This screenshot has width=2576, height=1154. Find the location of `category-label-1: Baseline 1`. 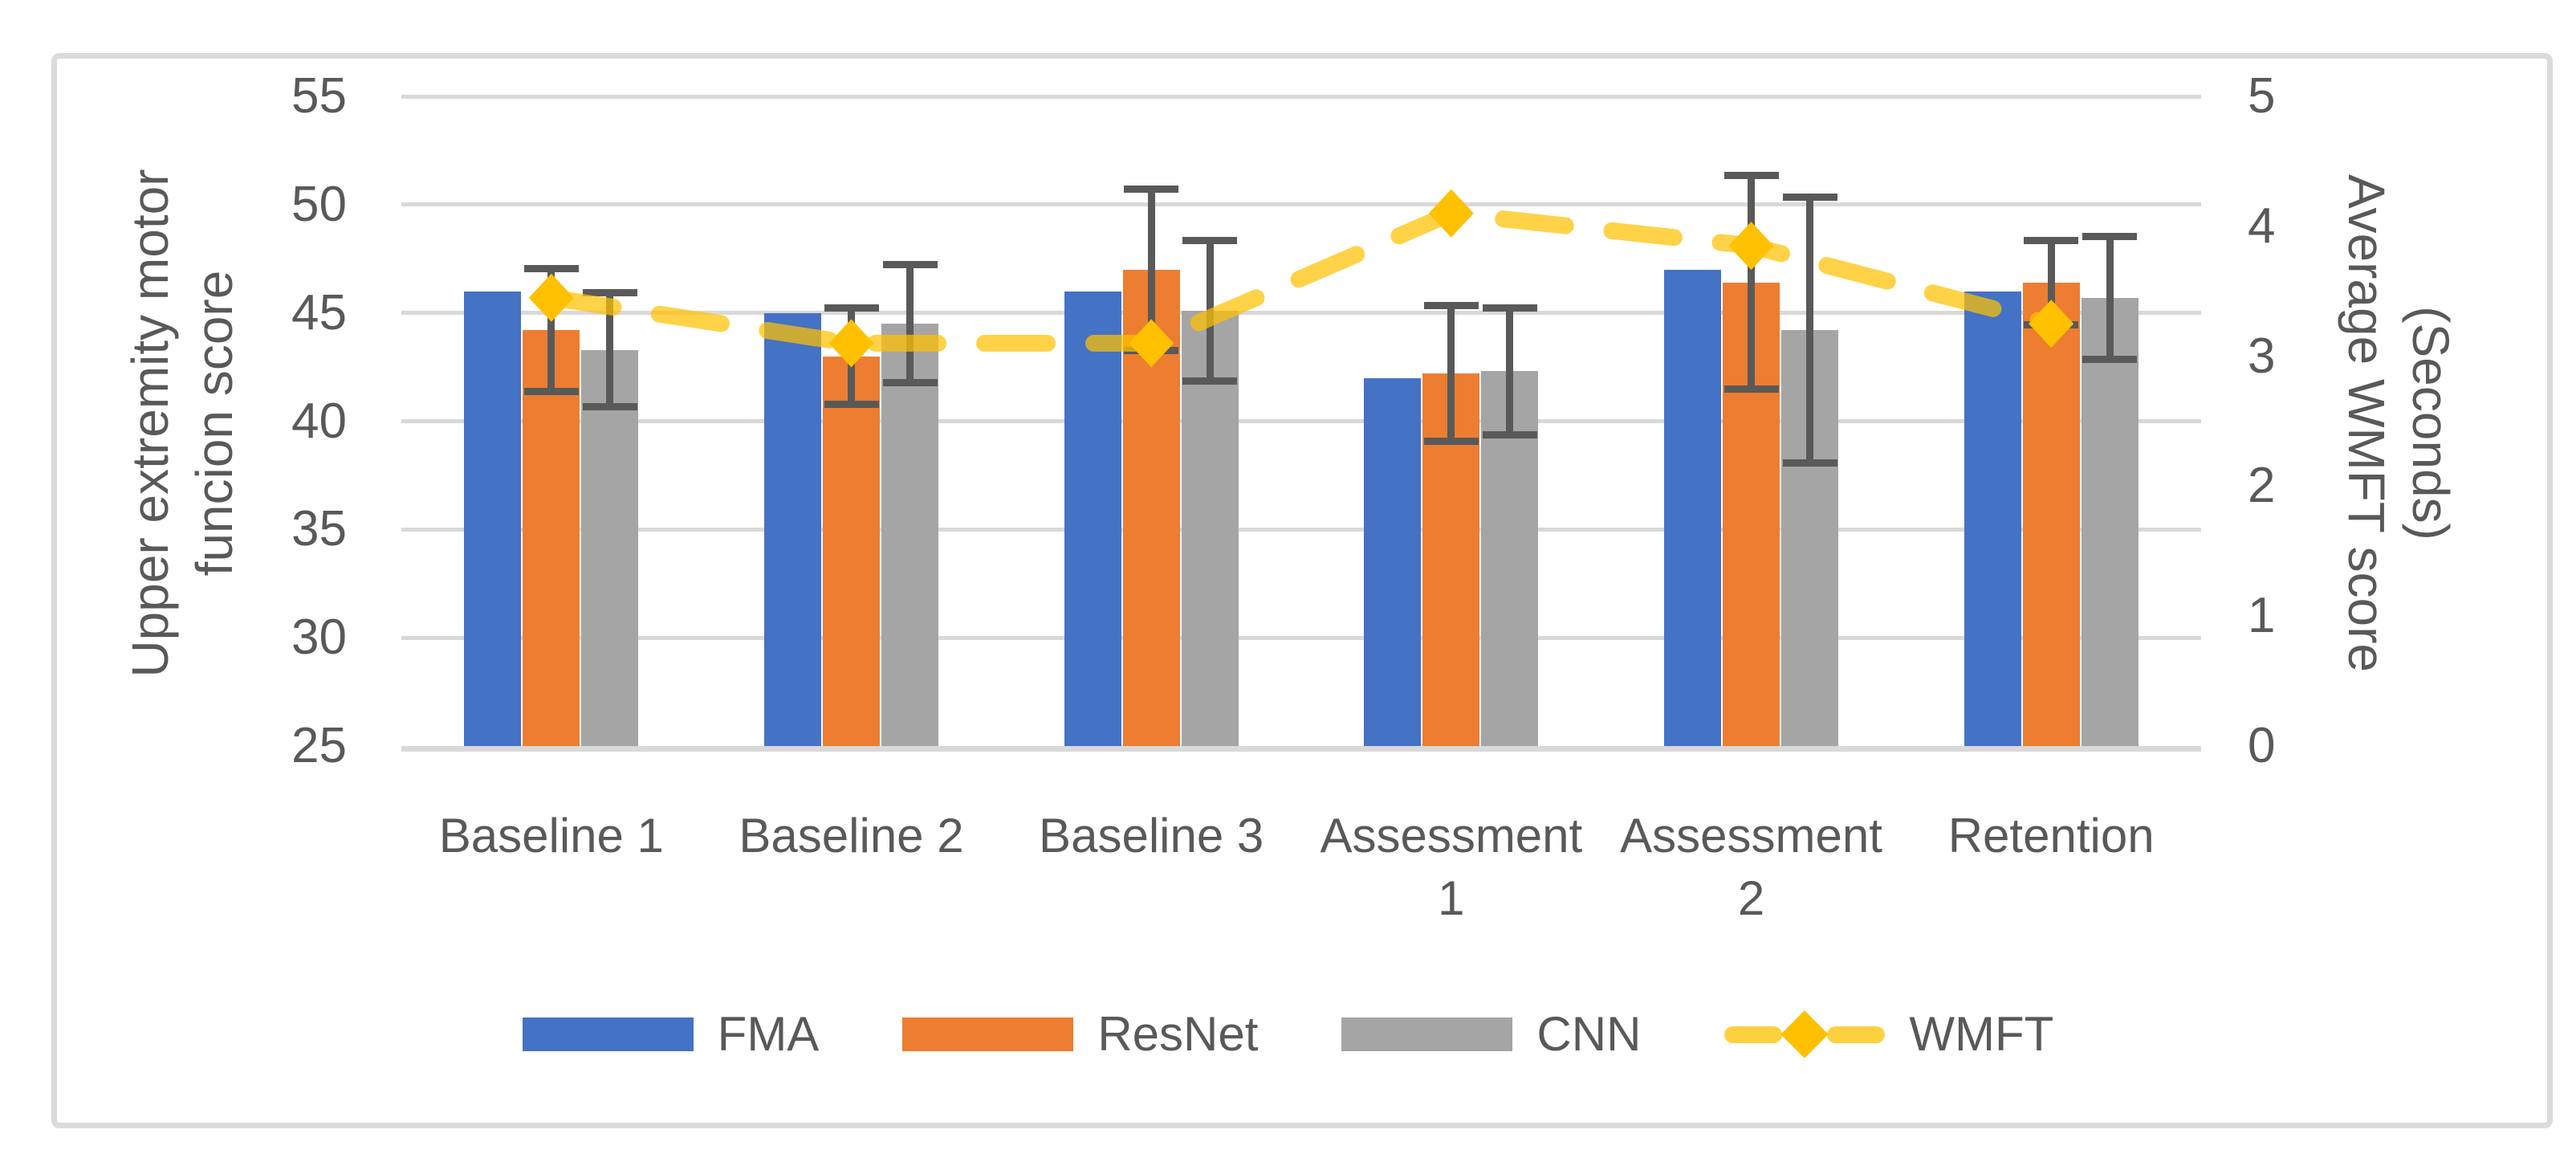

category-label-1: Baseline 1 is located at coordinates (551, 836).